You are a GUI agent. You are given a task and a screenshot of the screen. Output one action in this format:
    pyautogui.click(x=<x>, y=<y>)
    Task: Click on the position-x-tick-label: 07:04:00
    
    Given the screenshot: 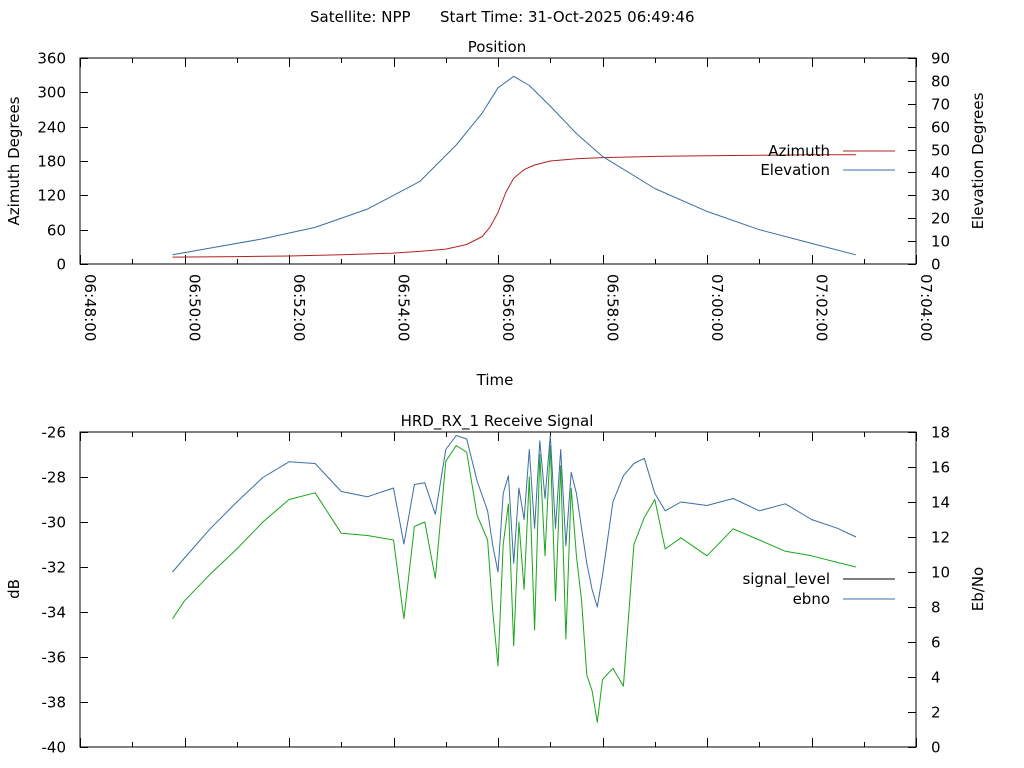 What is the action you would take?
    pyautogui.click(x=926, y=307)
    